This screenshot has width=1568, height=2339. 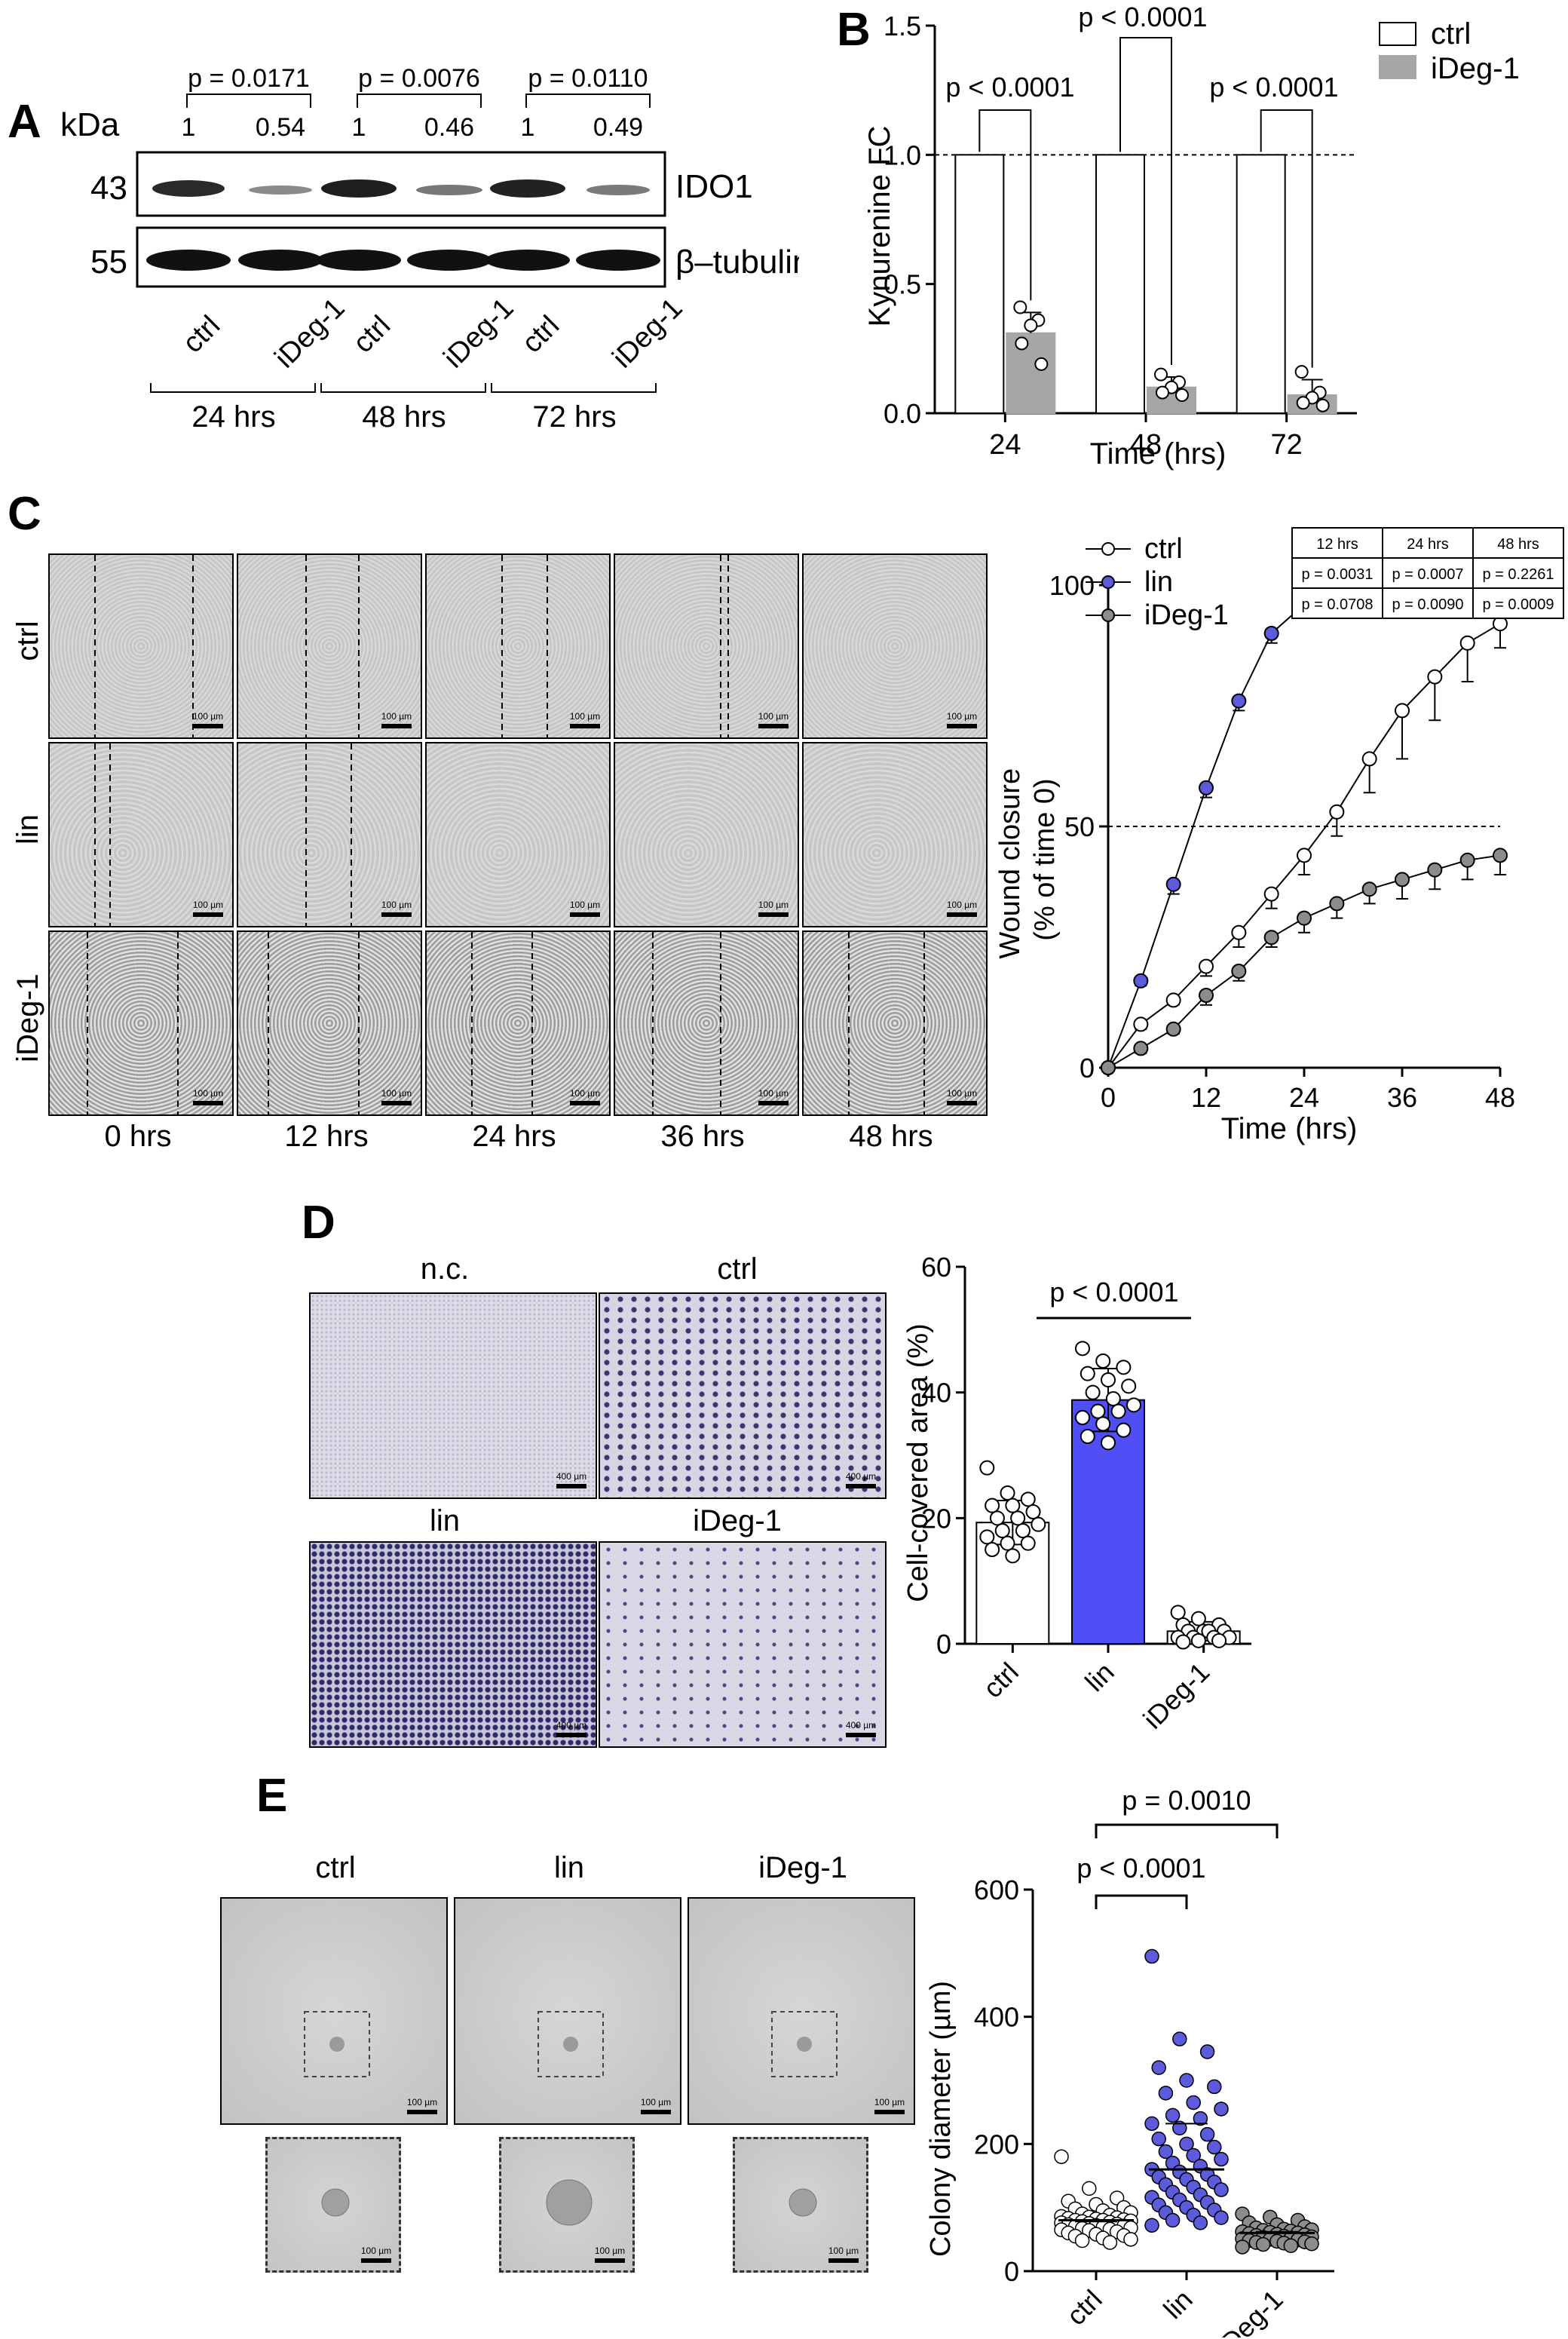 What do you see at coordinates (1084, 2307) in the screenshot?
I see `e-xtick-label: ctrl` at bounding box center [1084, 2307].